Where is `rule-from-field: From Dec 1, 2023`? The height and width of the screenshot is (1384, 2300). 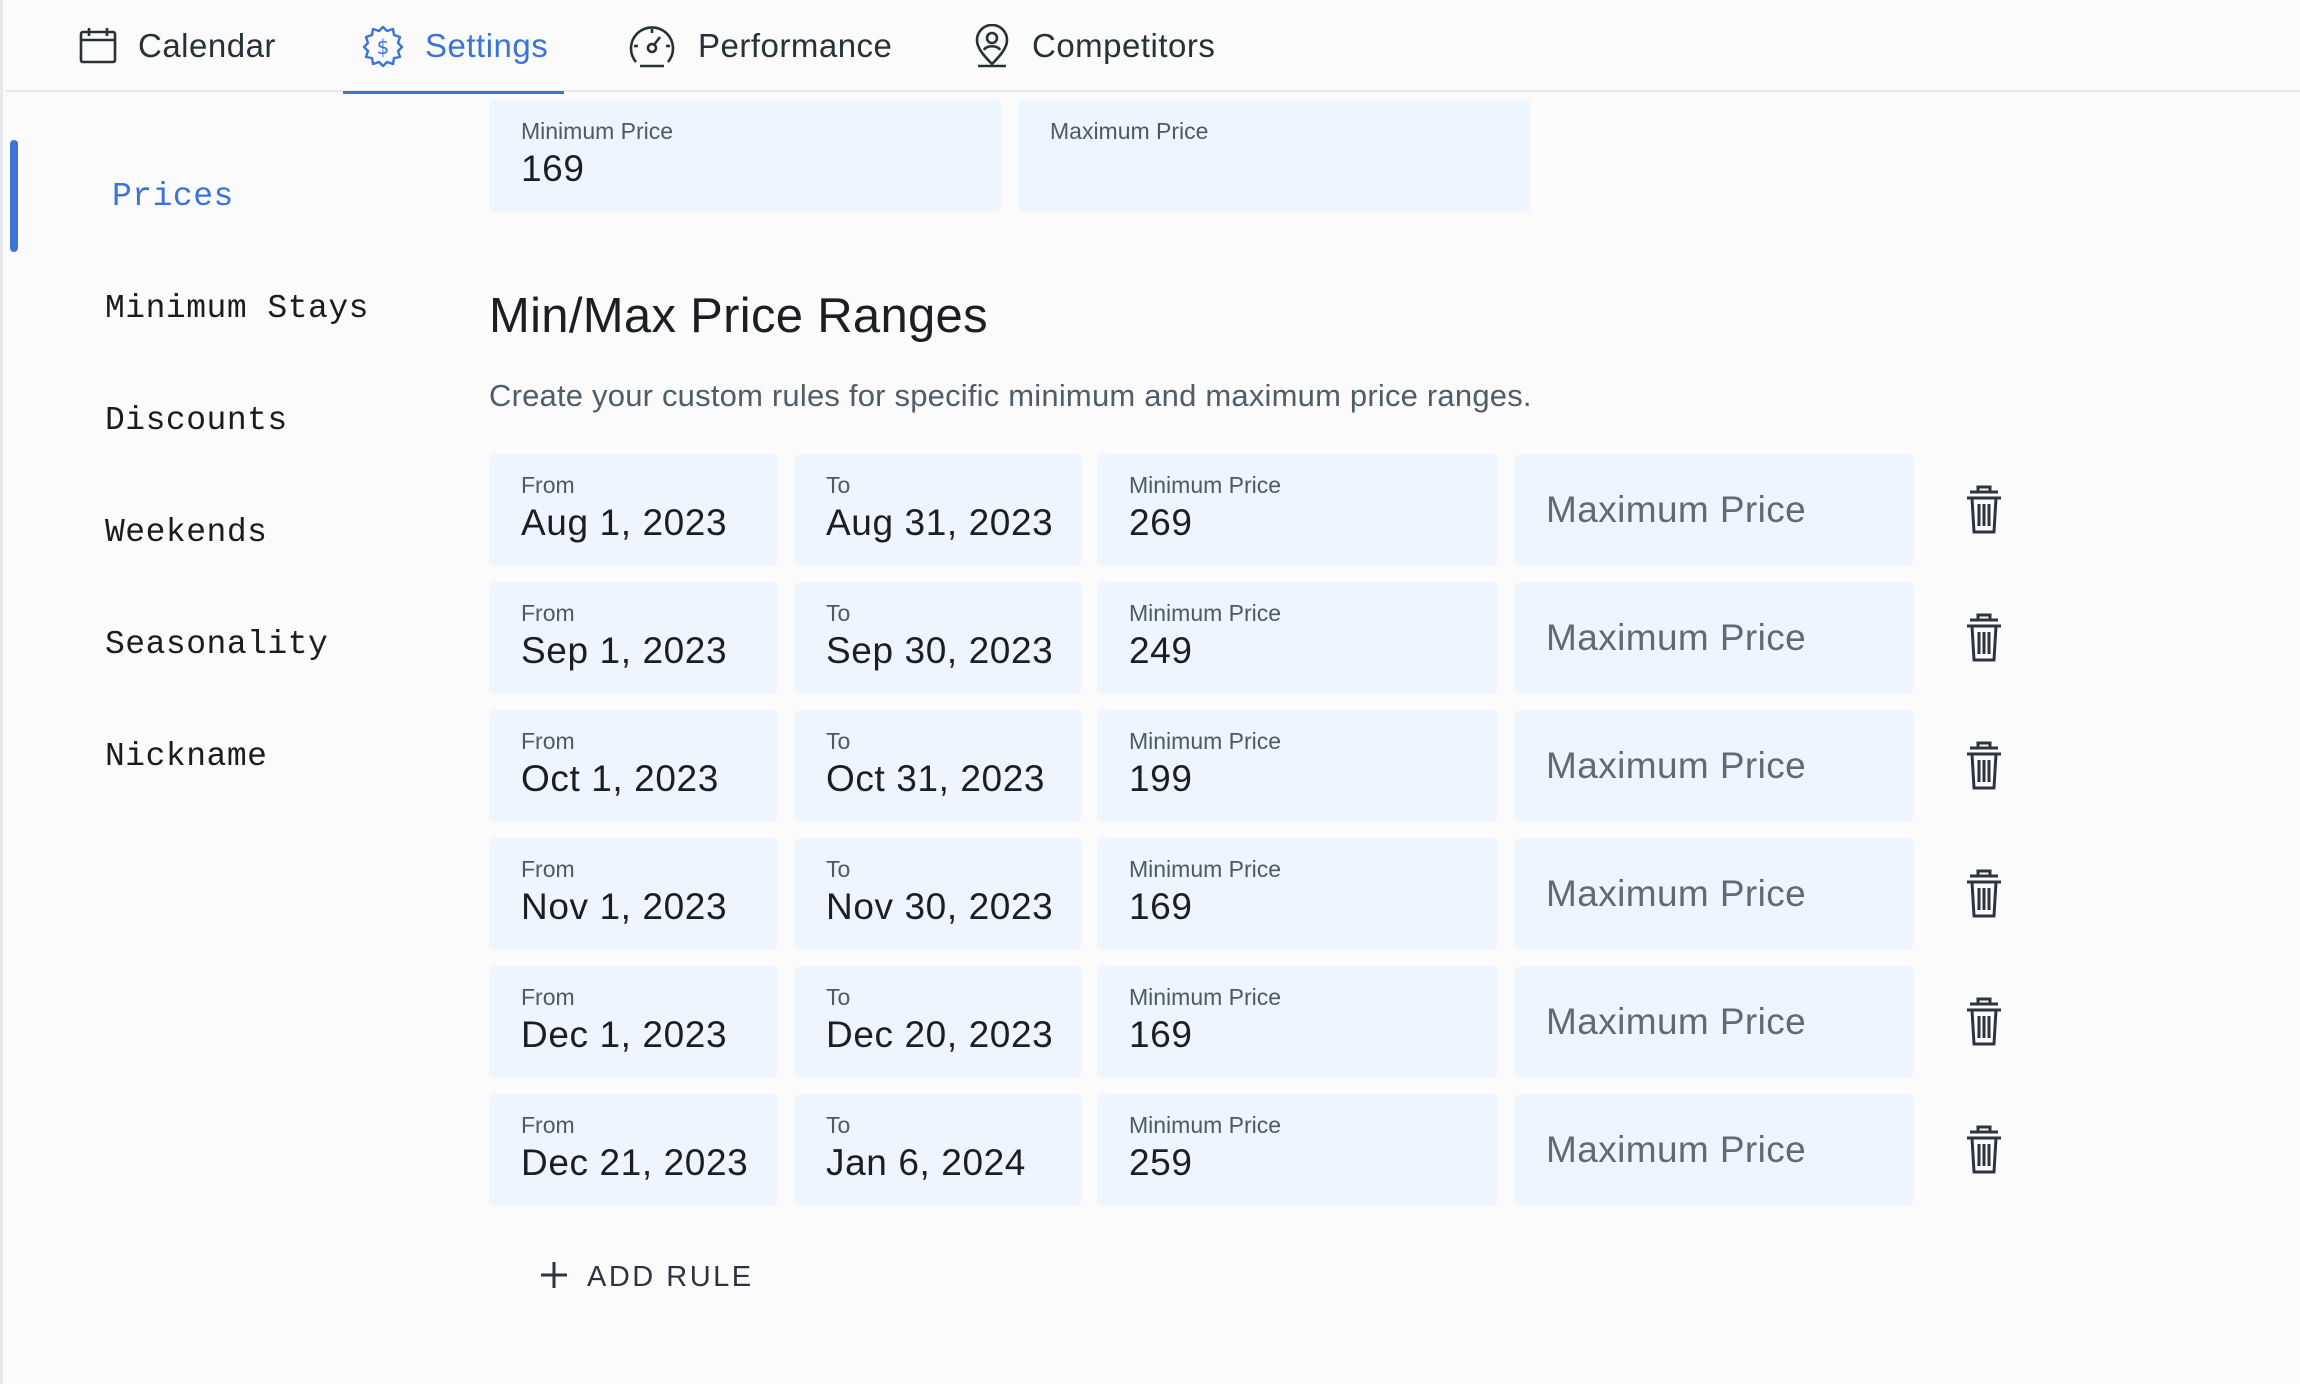
rule-from-field: From Dec 1, 2023 is located at coordinates (633, 1022).